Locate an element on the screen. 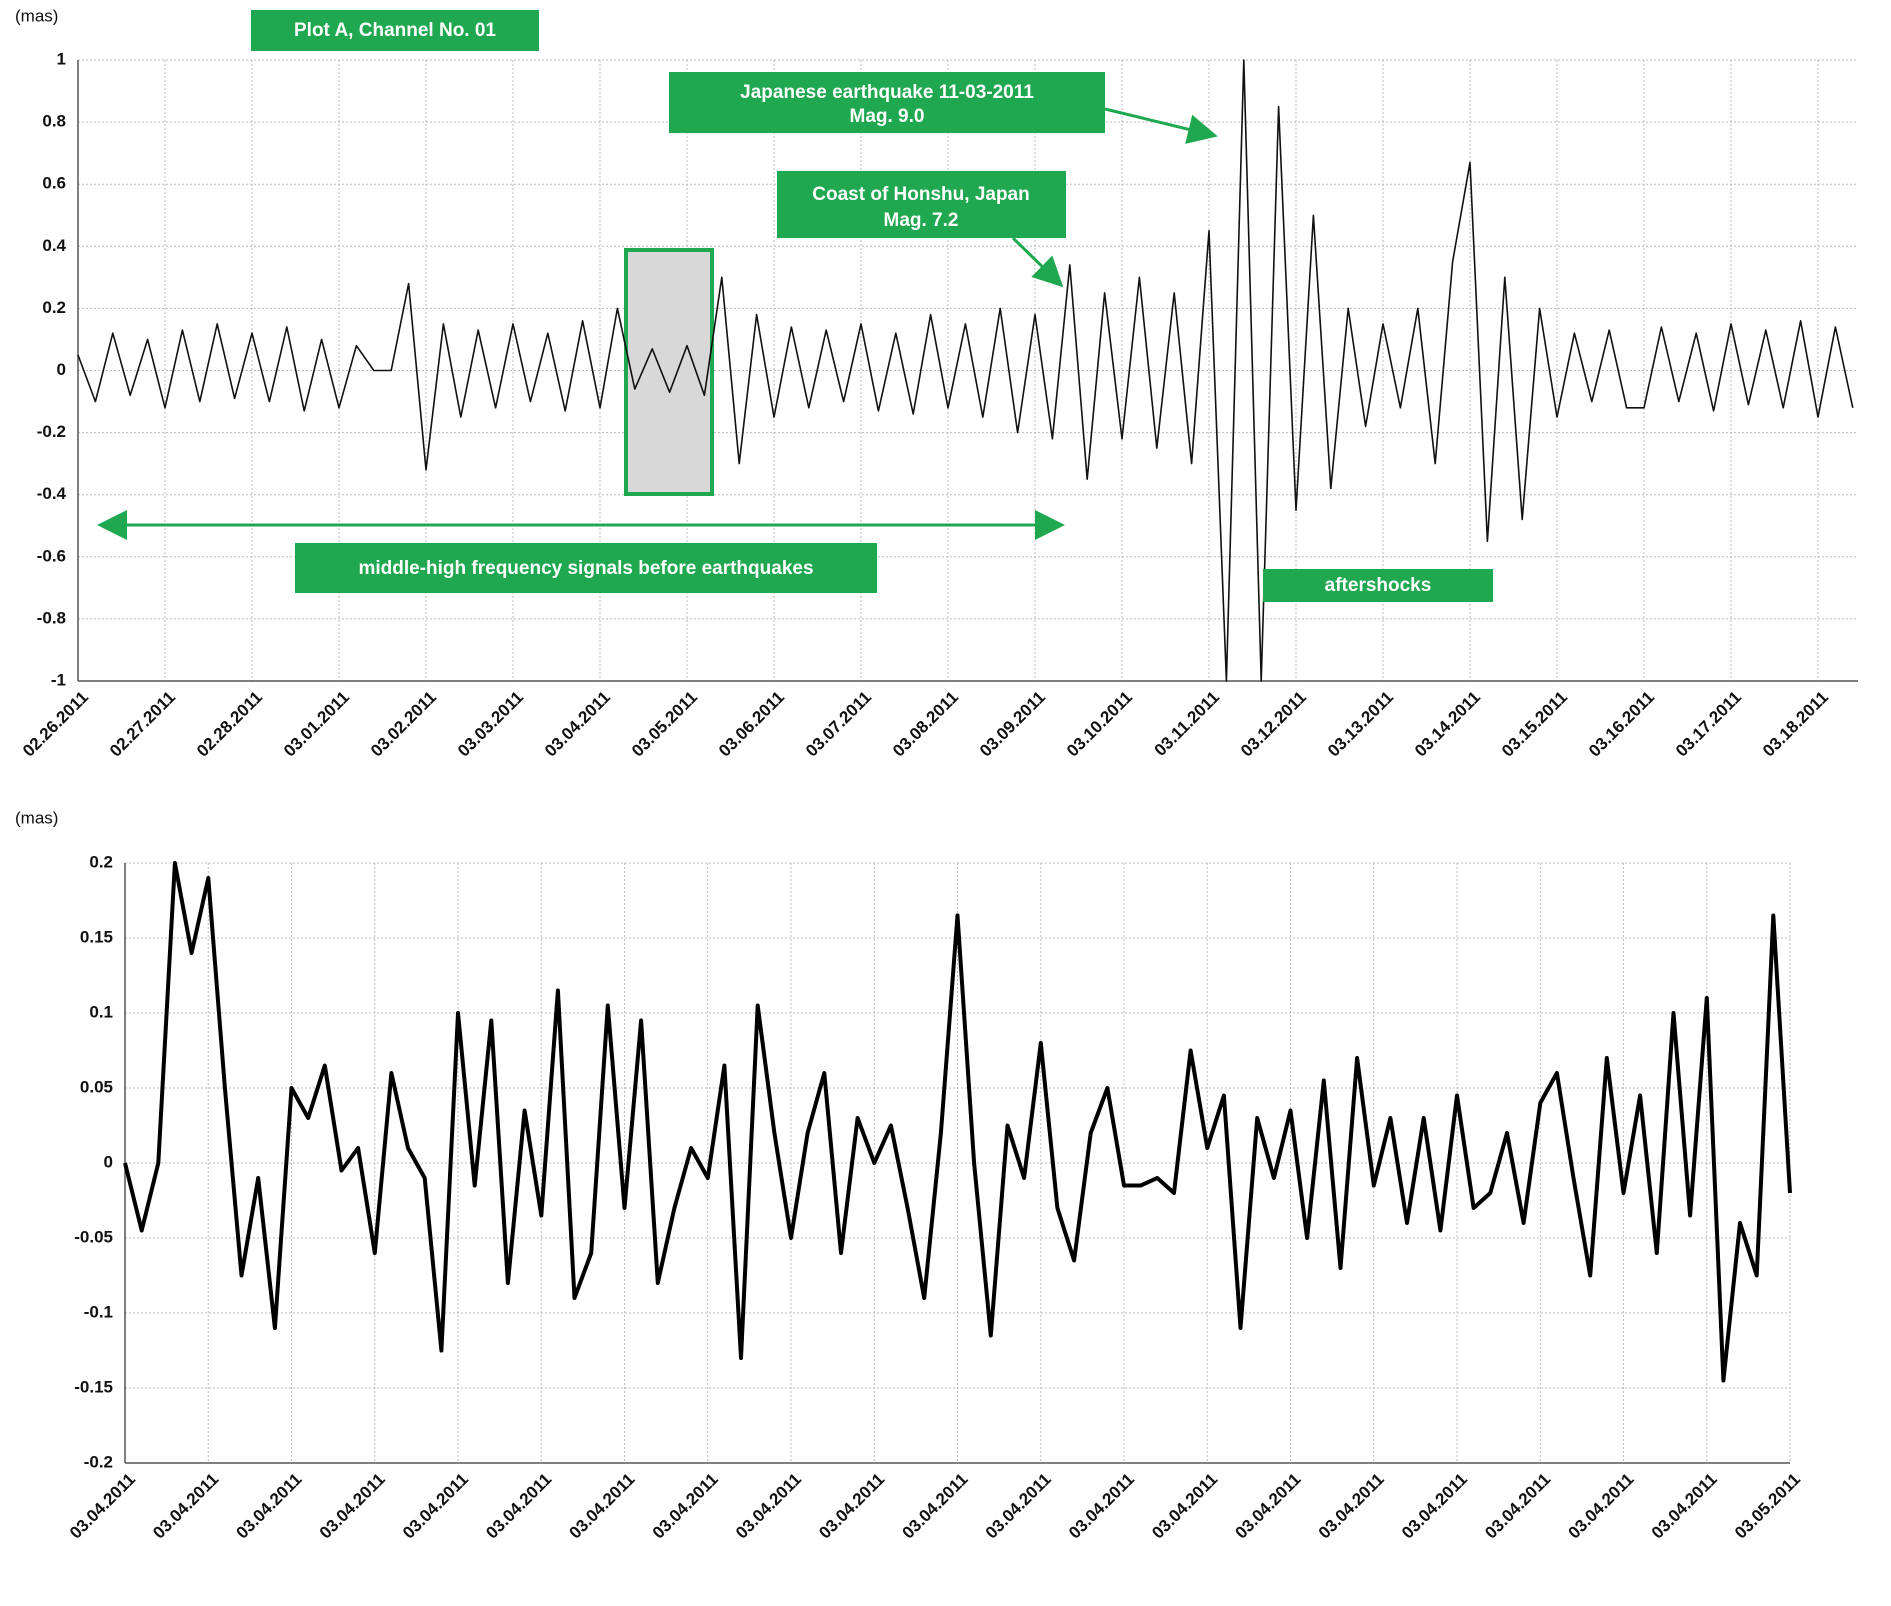 The width and height of the screenshot is (1891, 1606). y-tick-label: -0.1 is located at coordinates (98, 1311).